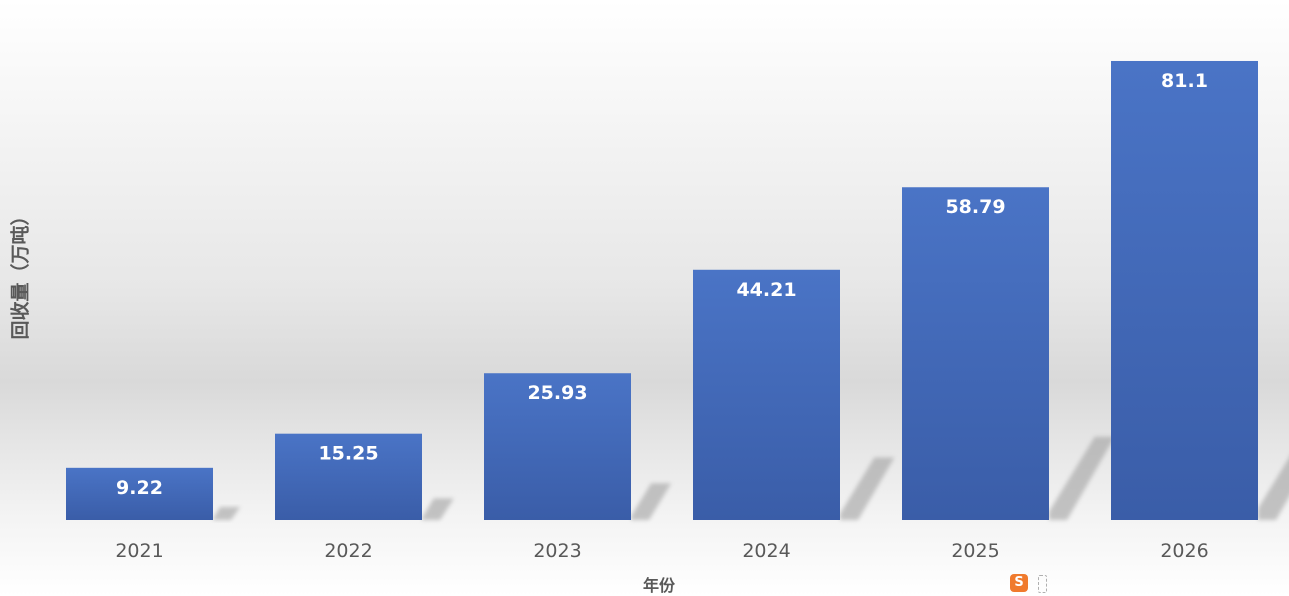  I want to click on bar-2021, so click(139, 493).